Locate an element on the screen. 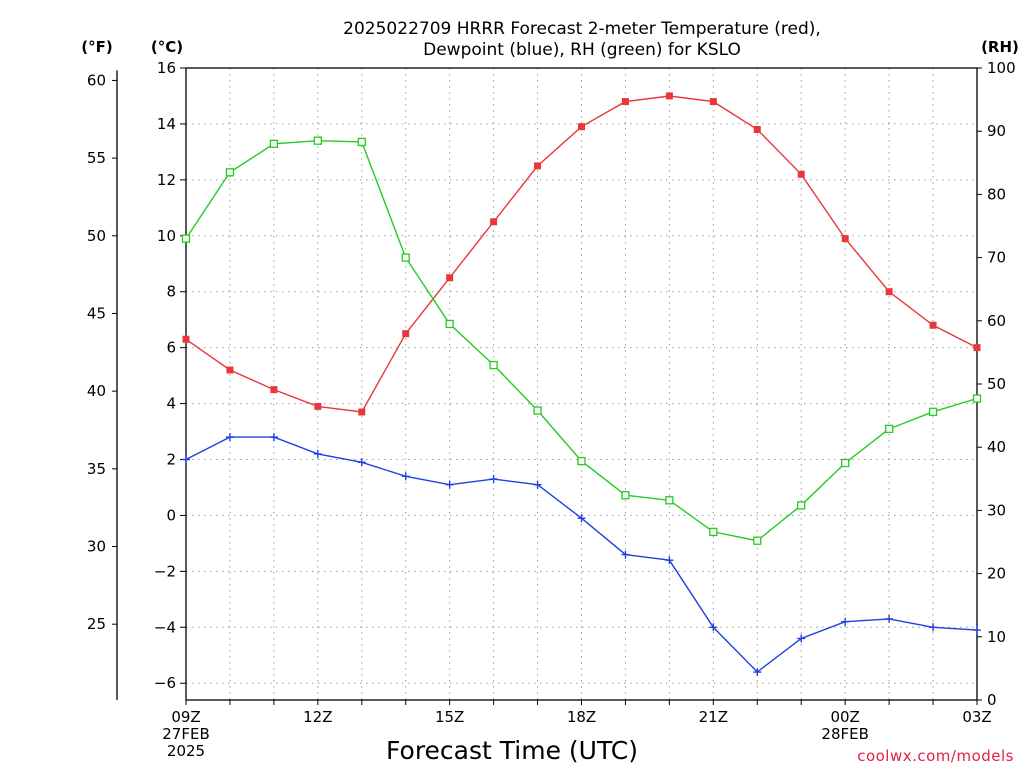  celsius-tick-label: 0 is located at coordinates (171, 515).